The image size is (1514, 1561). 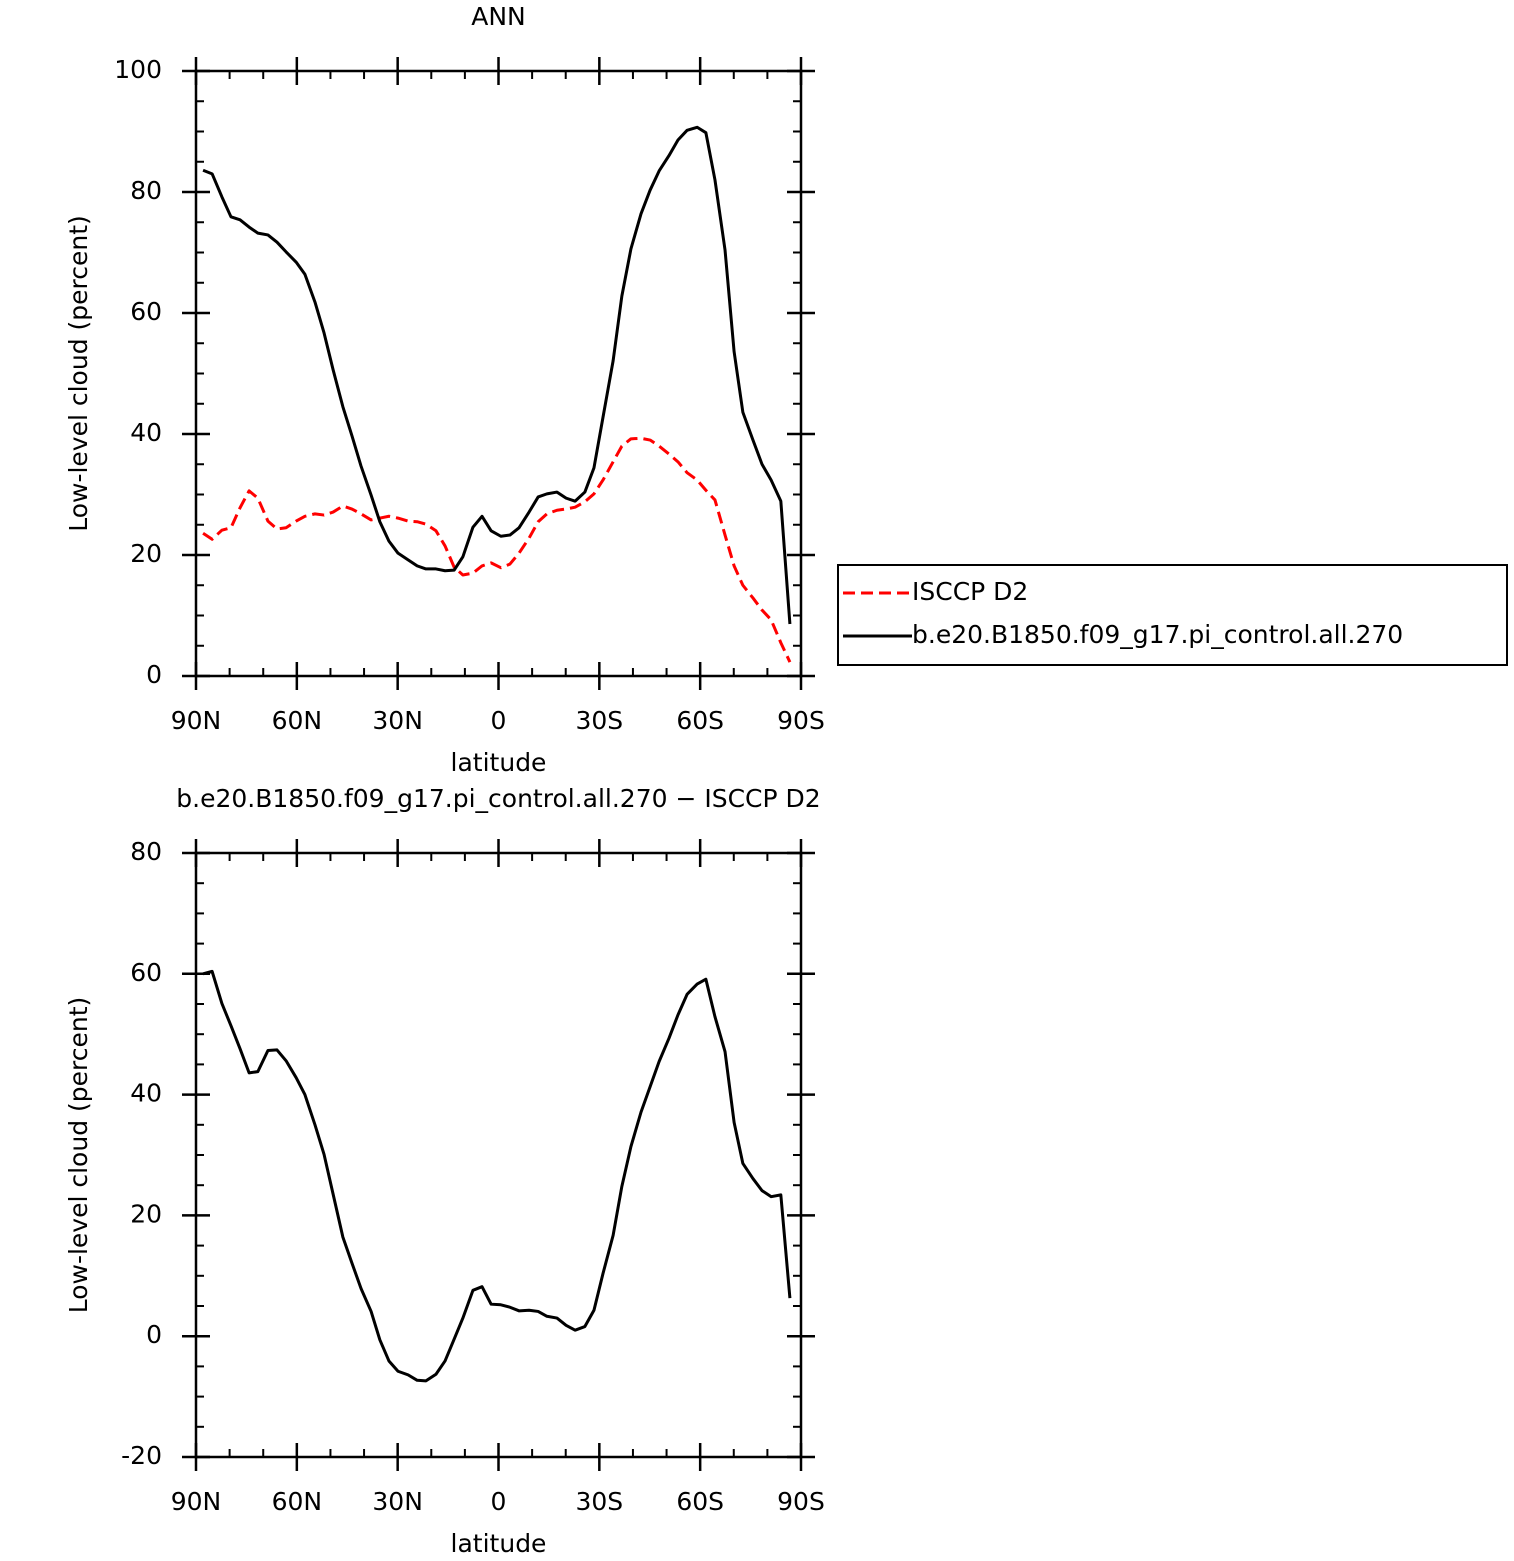 I want to click on y-tick-label: -20, so click(x=141, y=1455).